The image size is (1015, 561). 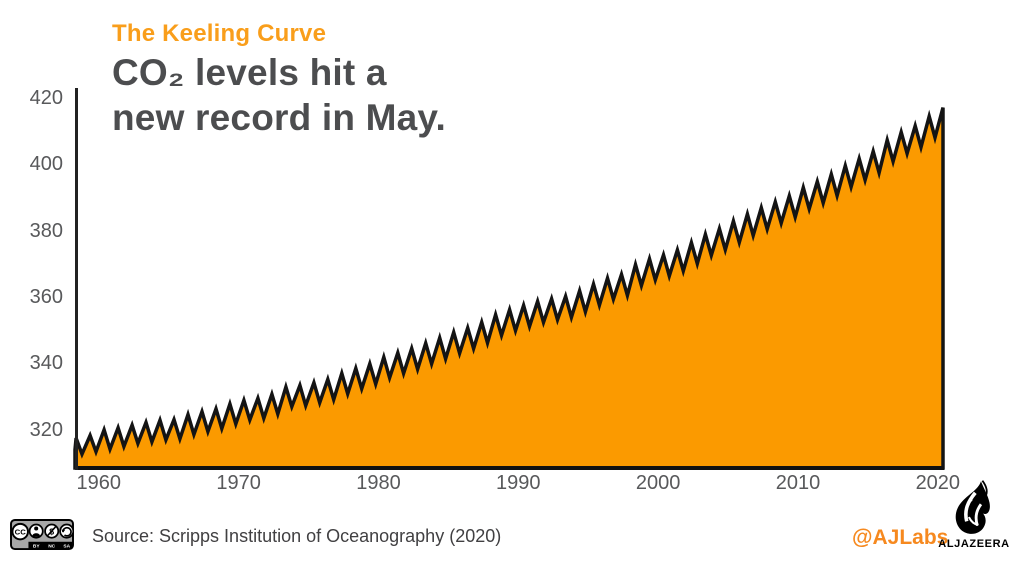 What do you see at coordinates (249, 72) in the screenshot?
I see `chart-title-line1: CO₂ levels hit a` at bounding box center [249, 72].